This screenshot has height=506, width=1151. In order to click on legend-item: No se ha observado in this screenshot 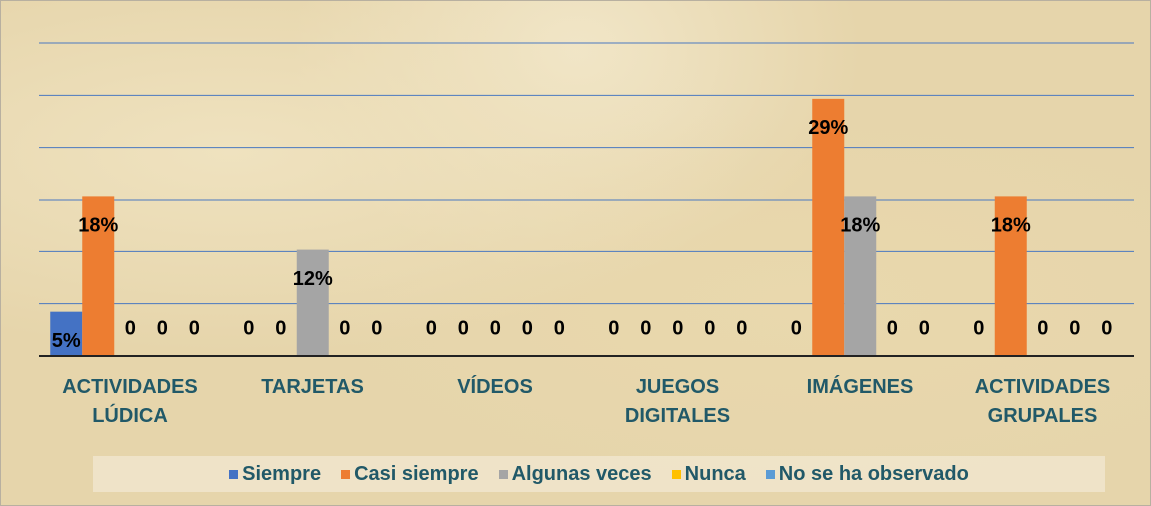, I will do `click(867, 474)`.